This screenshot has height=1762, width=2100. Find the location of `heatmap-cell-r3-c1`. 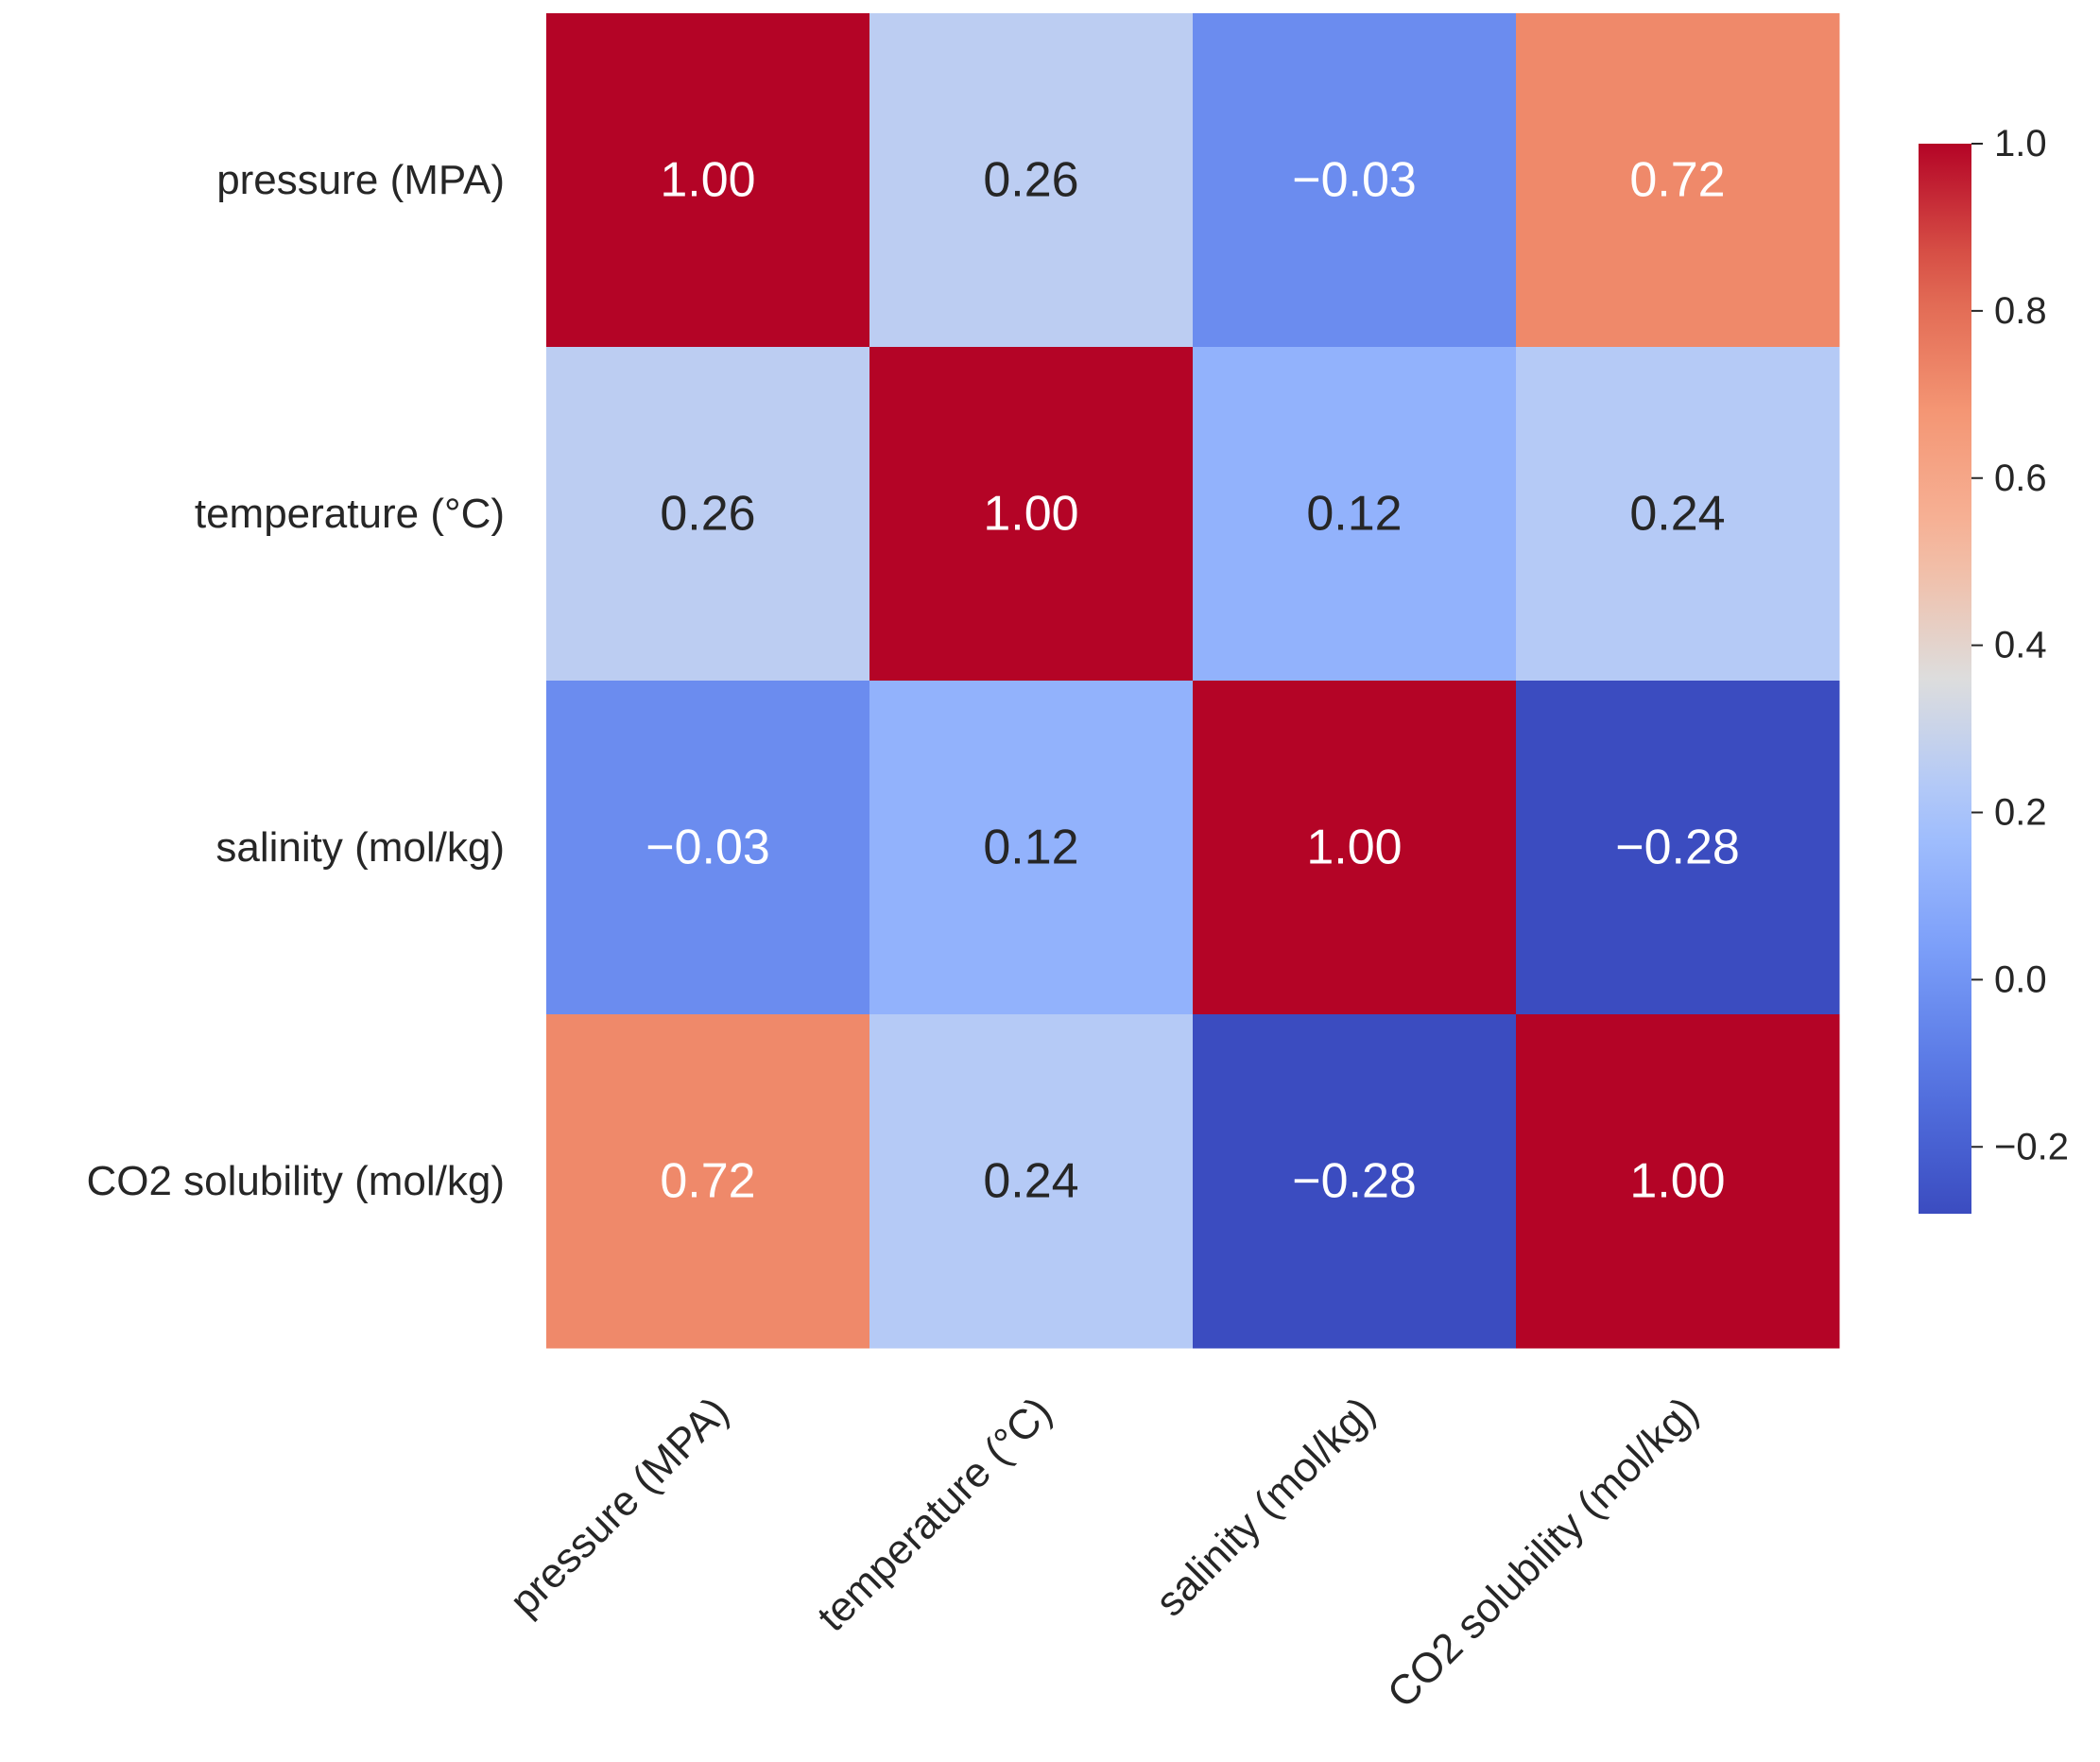

heatmap-cell-r3-c1 is located at coordinates (1032, 1181).